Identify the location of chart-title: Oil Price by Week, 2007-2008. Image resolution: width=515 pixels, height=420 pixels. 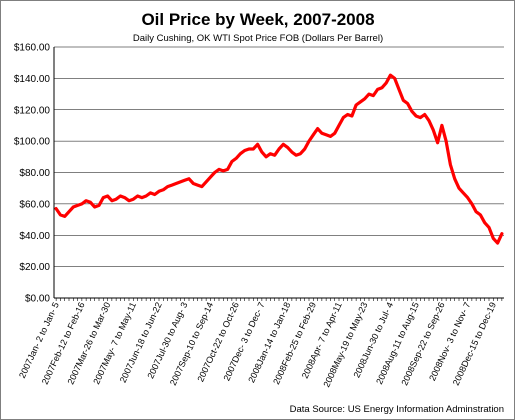
(257, 19).